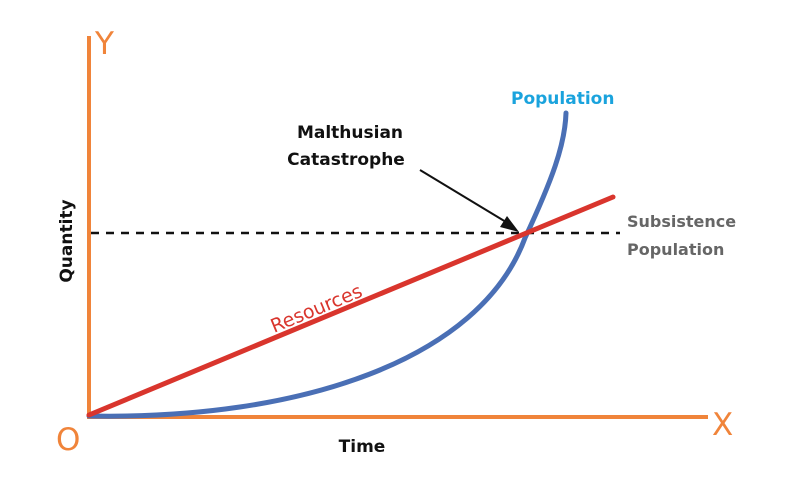  I want to click on catastrophe-label-line1: Malthusian, so click(350, 133).